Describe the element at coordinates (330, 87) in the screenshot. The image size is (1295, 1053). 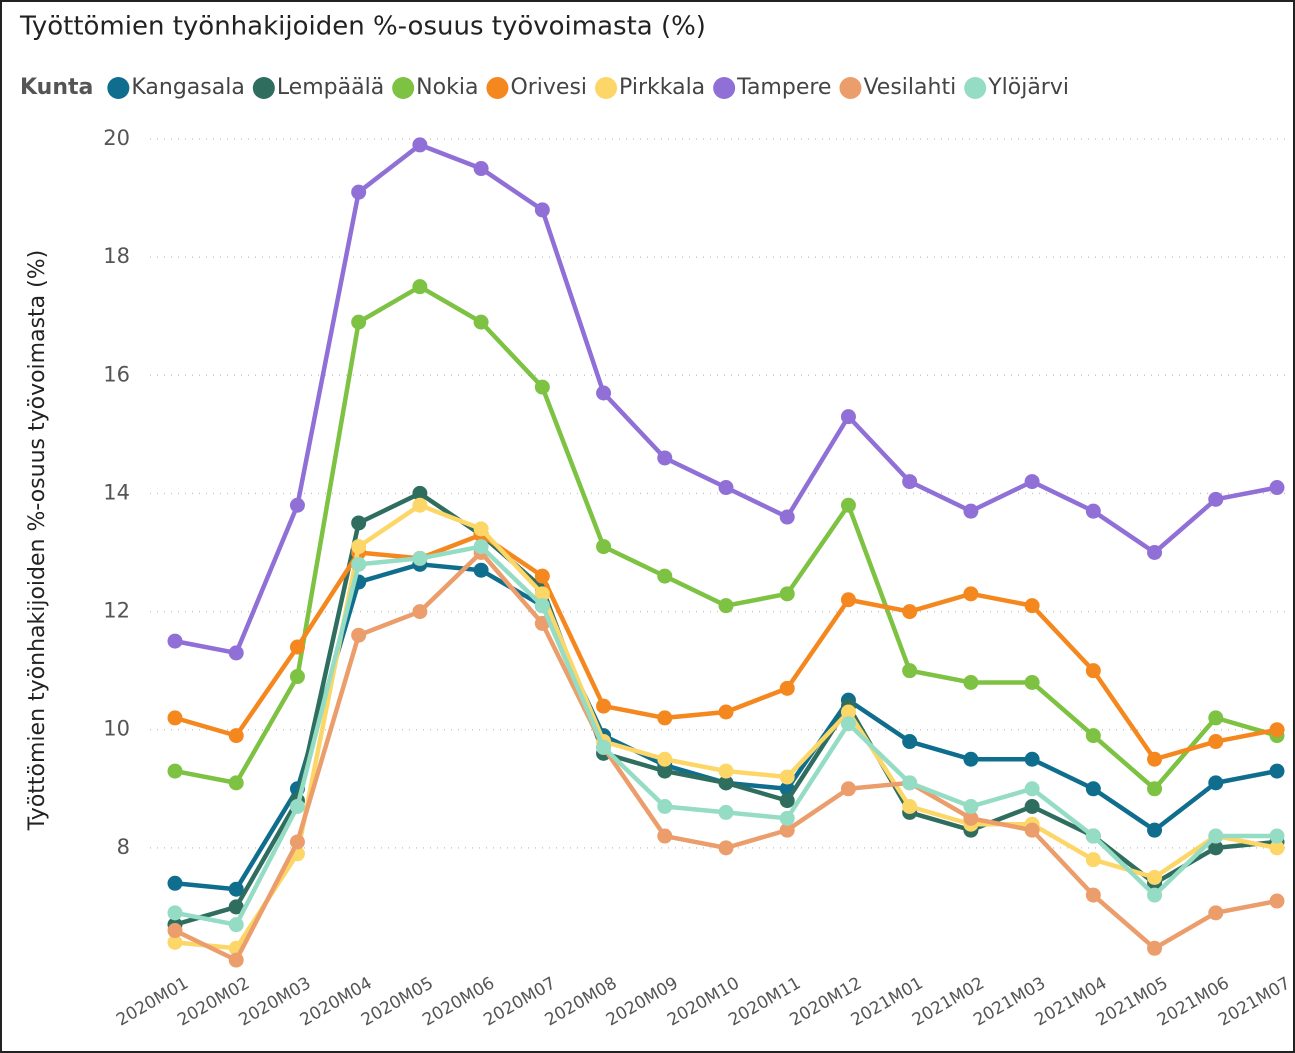
I see `legend-label: Lempäälä` at that location.